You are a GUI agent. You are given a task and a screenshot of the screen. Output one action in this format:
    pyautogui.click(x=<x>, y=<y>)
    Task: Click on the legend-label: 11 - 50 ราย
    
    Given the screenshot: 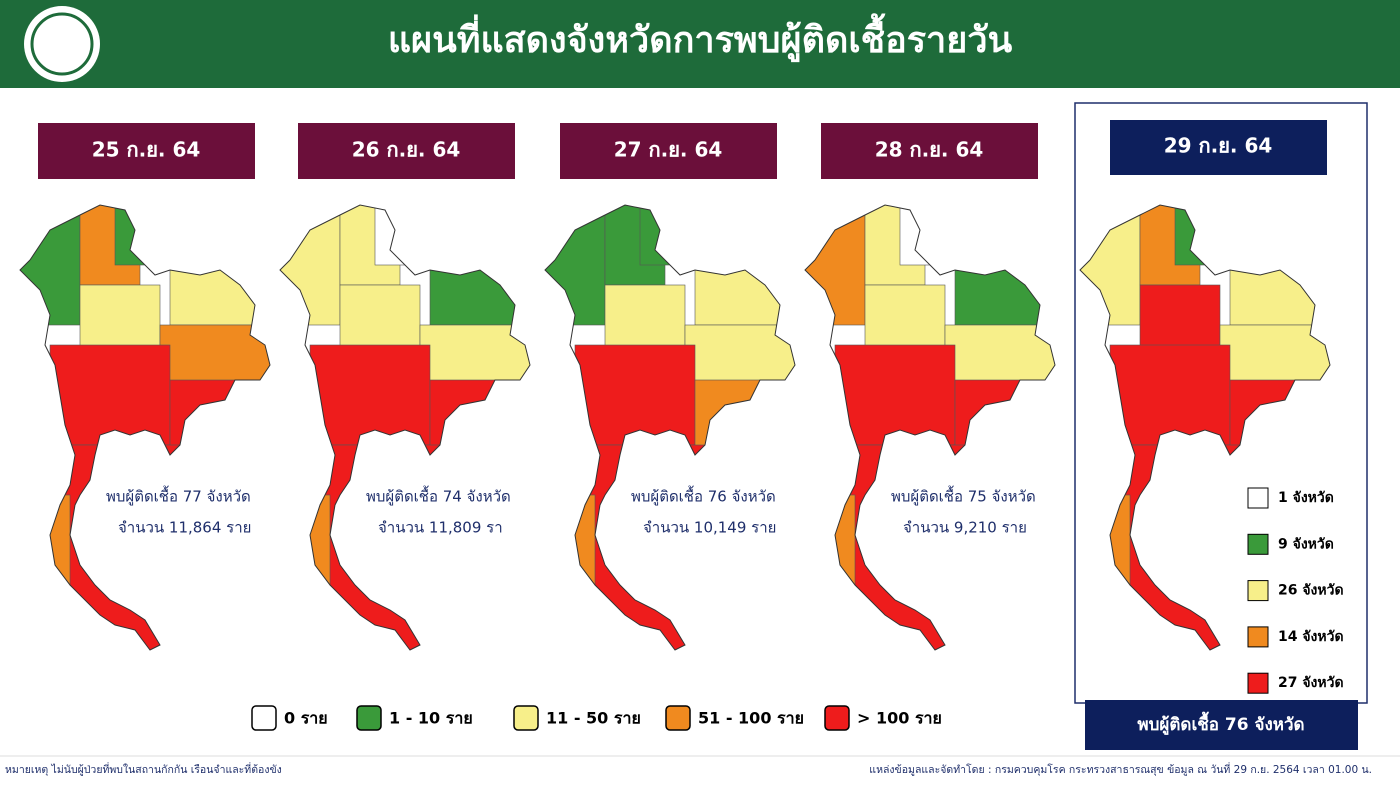 What is the action you would take?
    pyautogui.click(x=593, y=718)
    